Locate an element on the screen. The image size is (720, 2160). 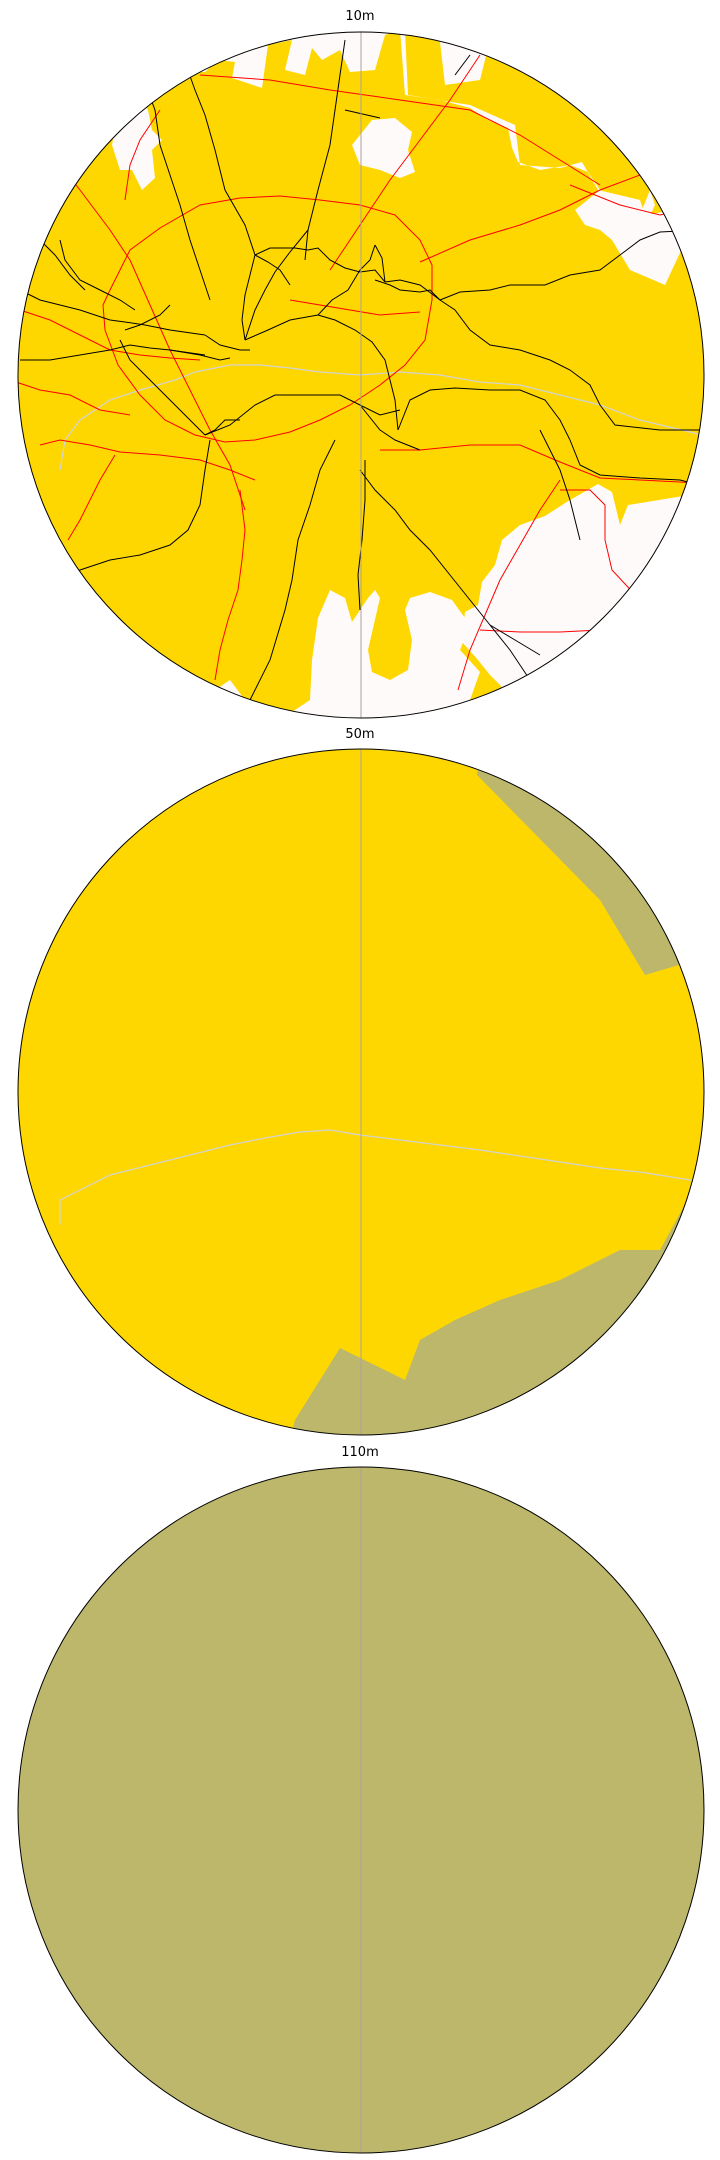
railway-ring is located at coordinates (267, 319).